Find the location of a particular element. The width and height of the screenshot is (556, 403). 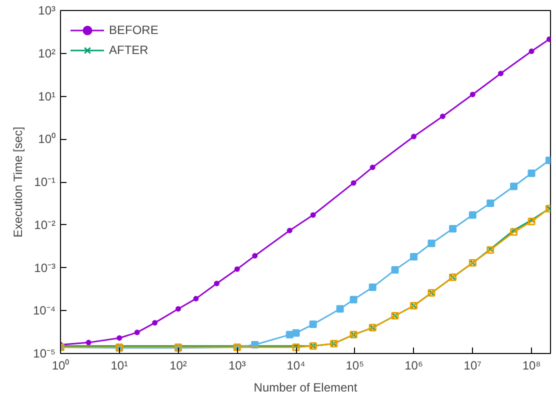

y-tick-label: 10² is located at coordinates (47, 53).